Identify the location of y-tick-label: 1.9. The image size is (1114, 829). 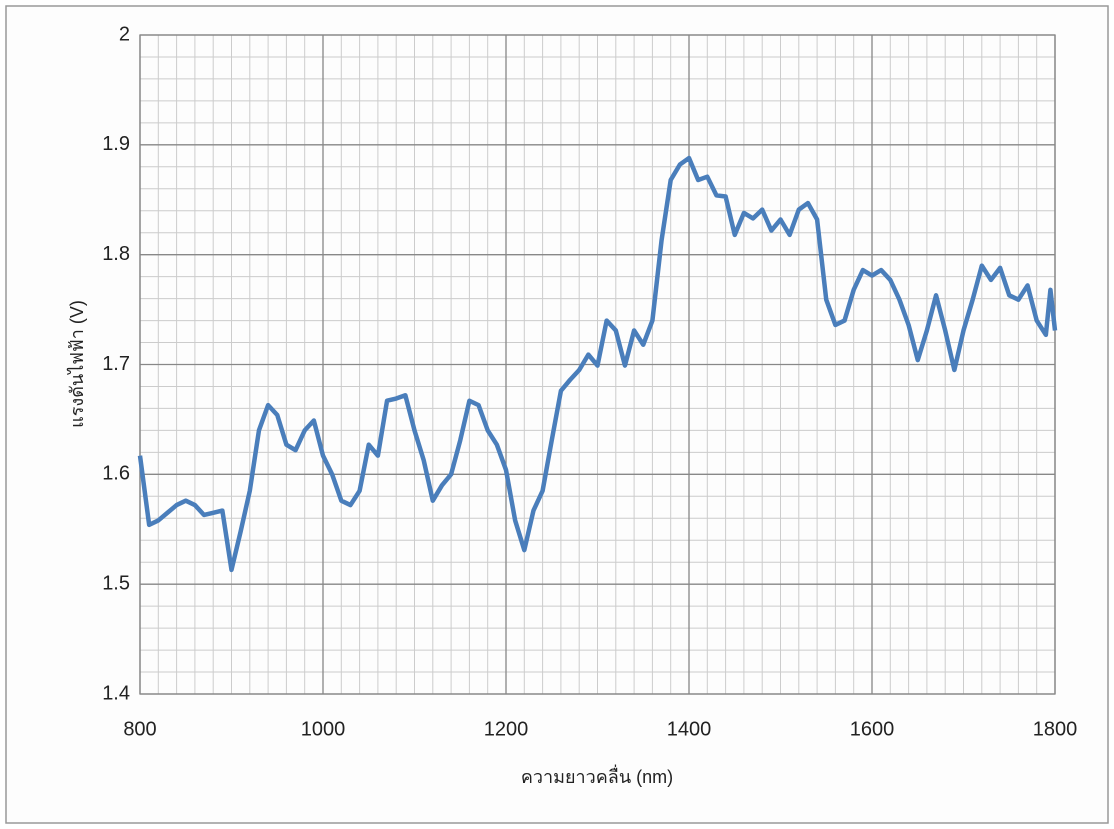
(116, 144).